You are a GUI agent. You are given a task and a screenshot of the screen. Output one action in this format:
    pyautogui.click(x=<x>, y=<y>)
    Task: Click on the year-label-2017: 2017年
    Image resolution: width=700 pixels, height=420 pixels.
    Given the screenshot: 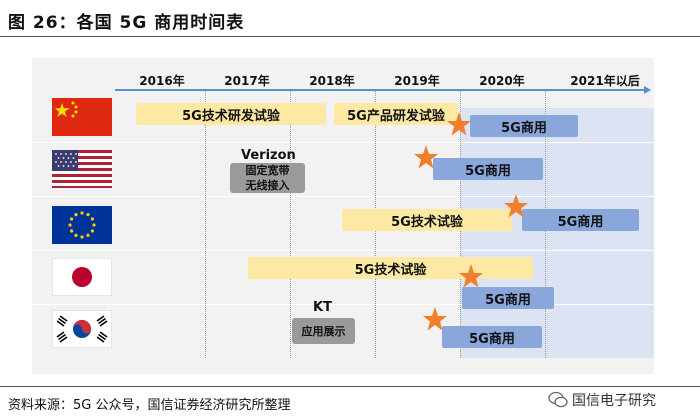 What is the action you would take?
    pyautogui.click(x=247, y=81)
    